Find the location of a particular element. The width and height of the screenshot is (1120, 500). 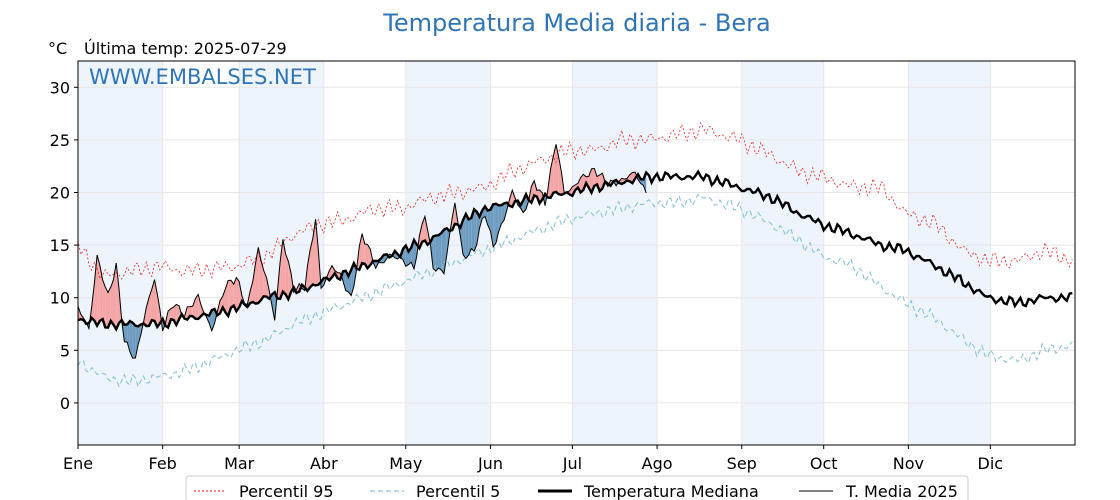

legend-label-p5: Percentil 5 is located at coordinates (458, 491).